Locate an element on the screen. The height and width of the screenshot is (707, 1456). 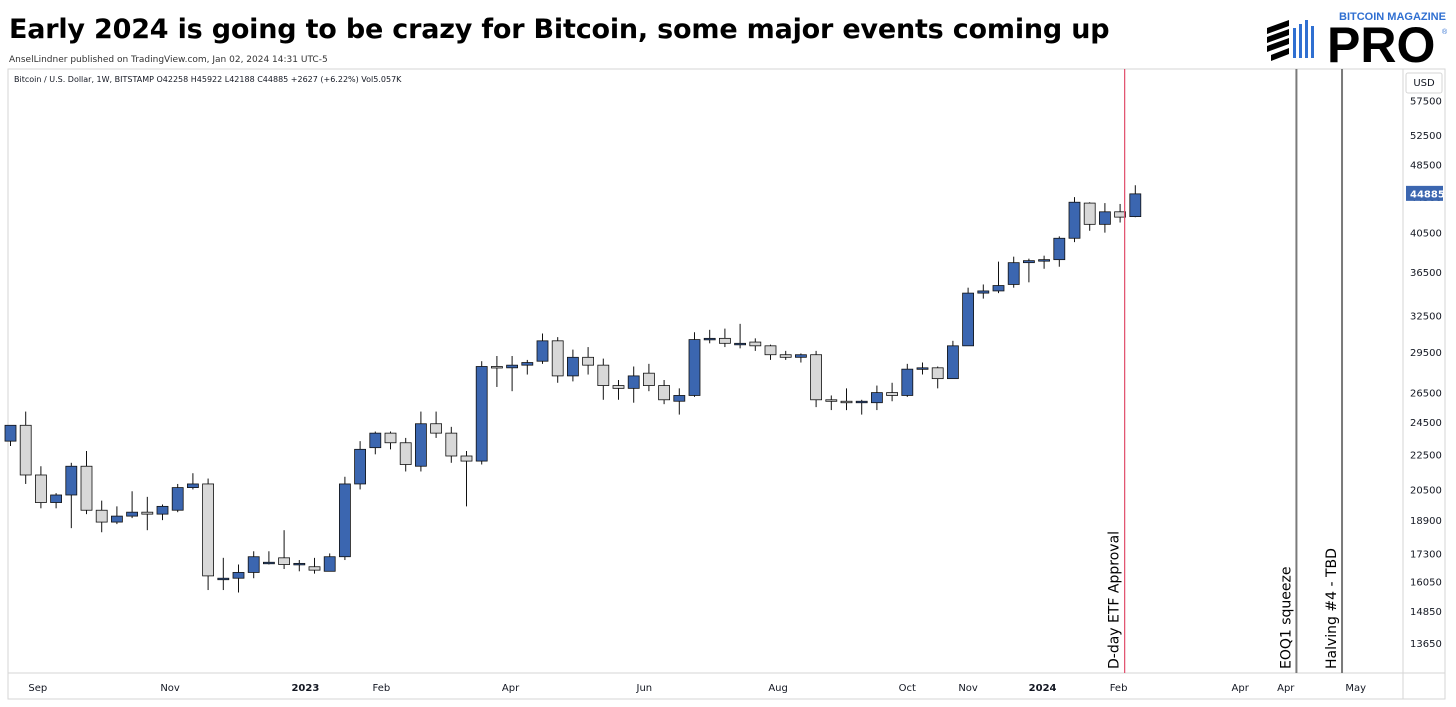
time-tick-label: Apr is located at coordinates (1286, 688).